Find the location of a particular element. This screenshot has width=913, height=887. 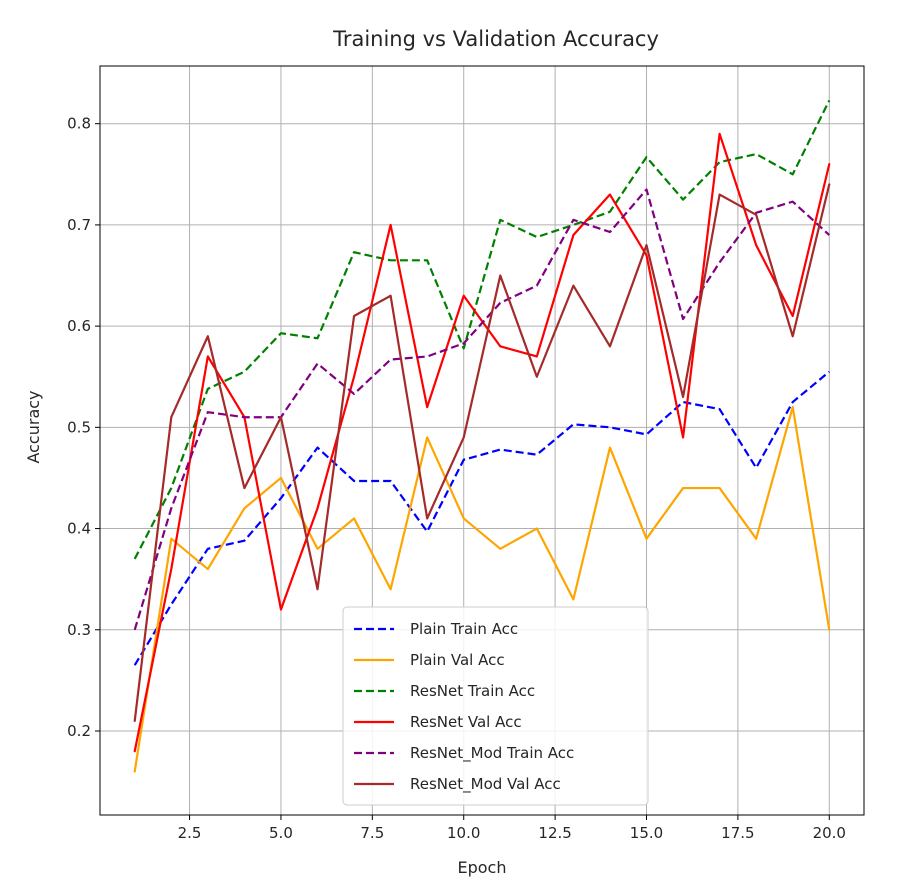

legend-label: Plain Train Acc is located at coordinates (464, 629).